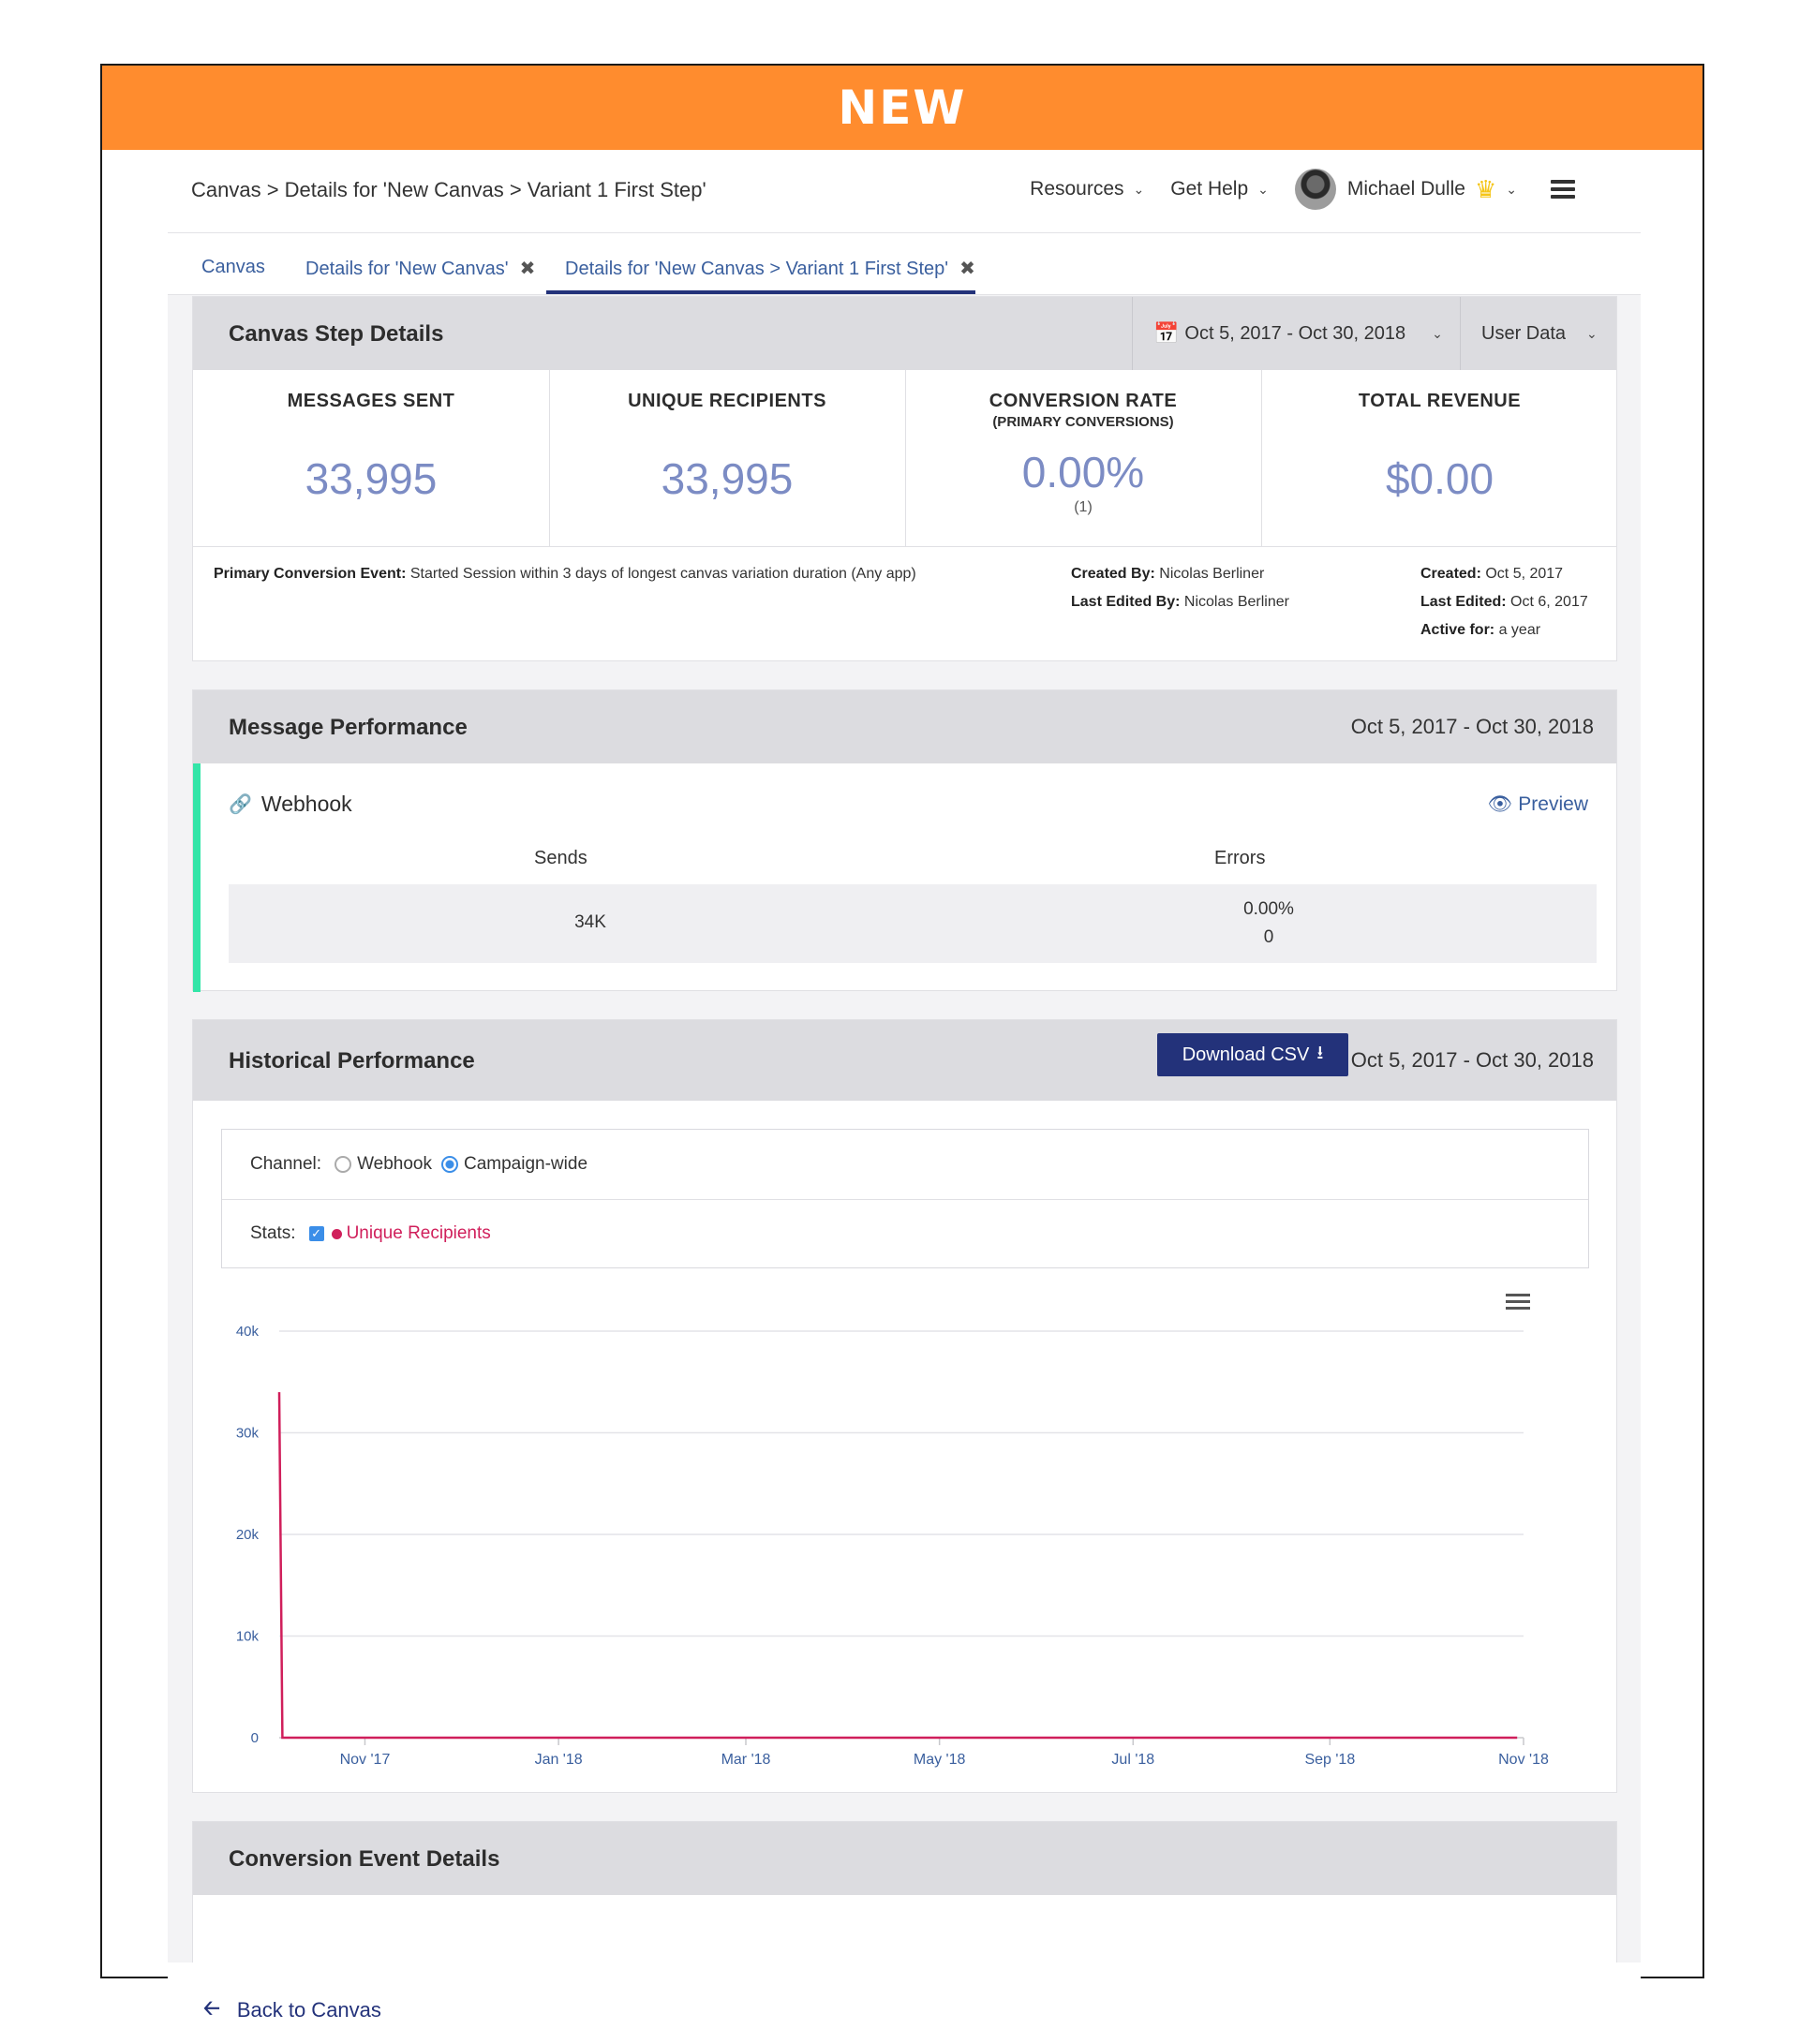  I want to click on stat-checkbox: ✓, so click(316, 1233).